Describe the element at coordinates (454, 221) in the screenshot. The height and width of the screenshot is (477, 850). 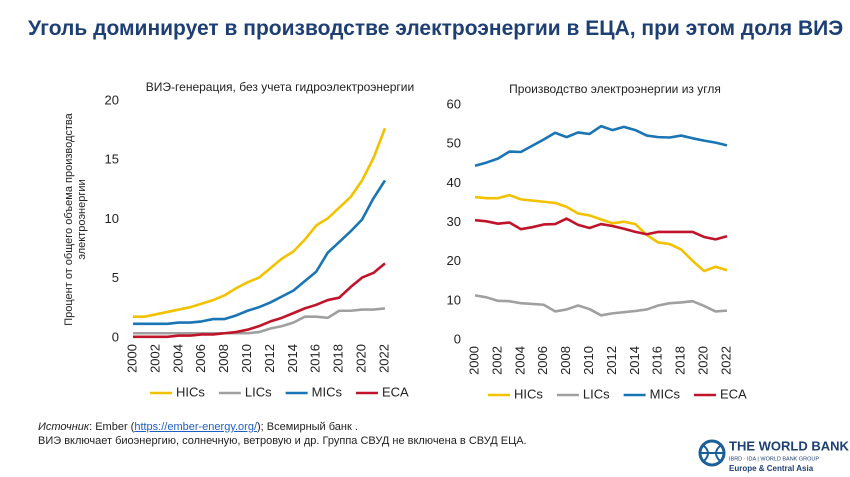
I see `y-tick-label: 30` at that location.